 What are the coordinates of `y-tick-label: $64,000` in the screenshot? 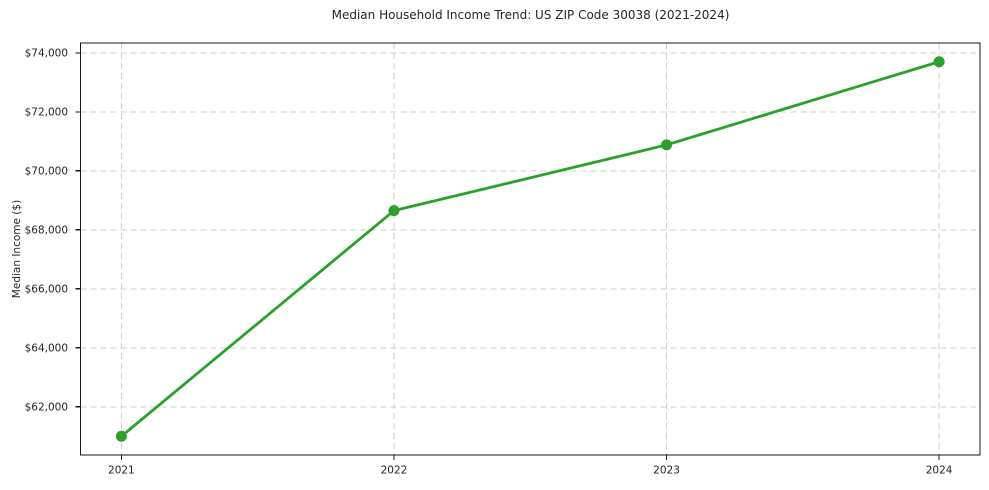 It's located at (46, 348).